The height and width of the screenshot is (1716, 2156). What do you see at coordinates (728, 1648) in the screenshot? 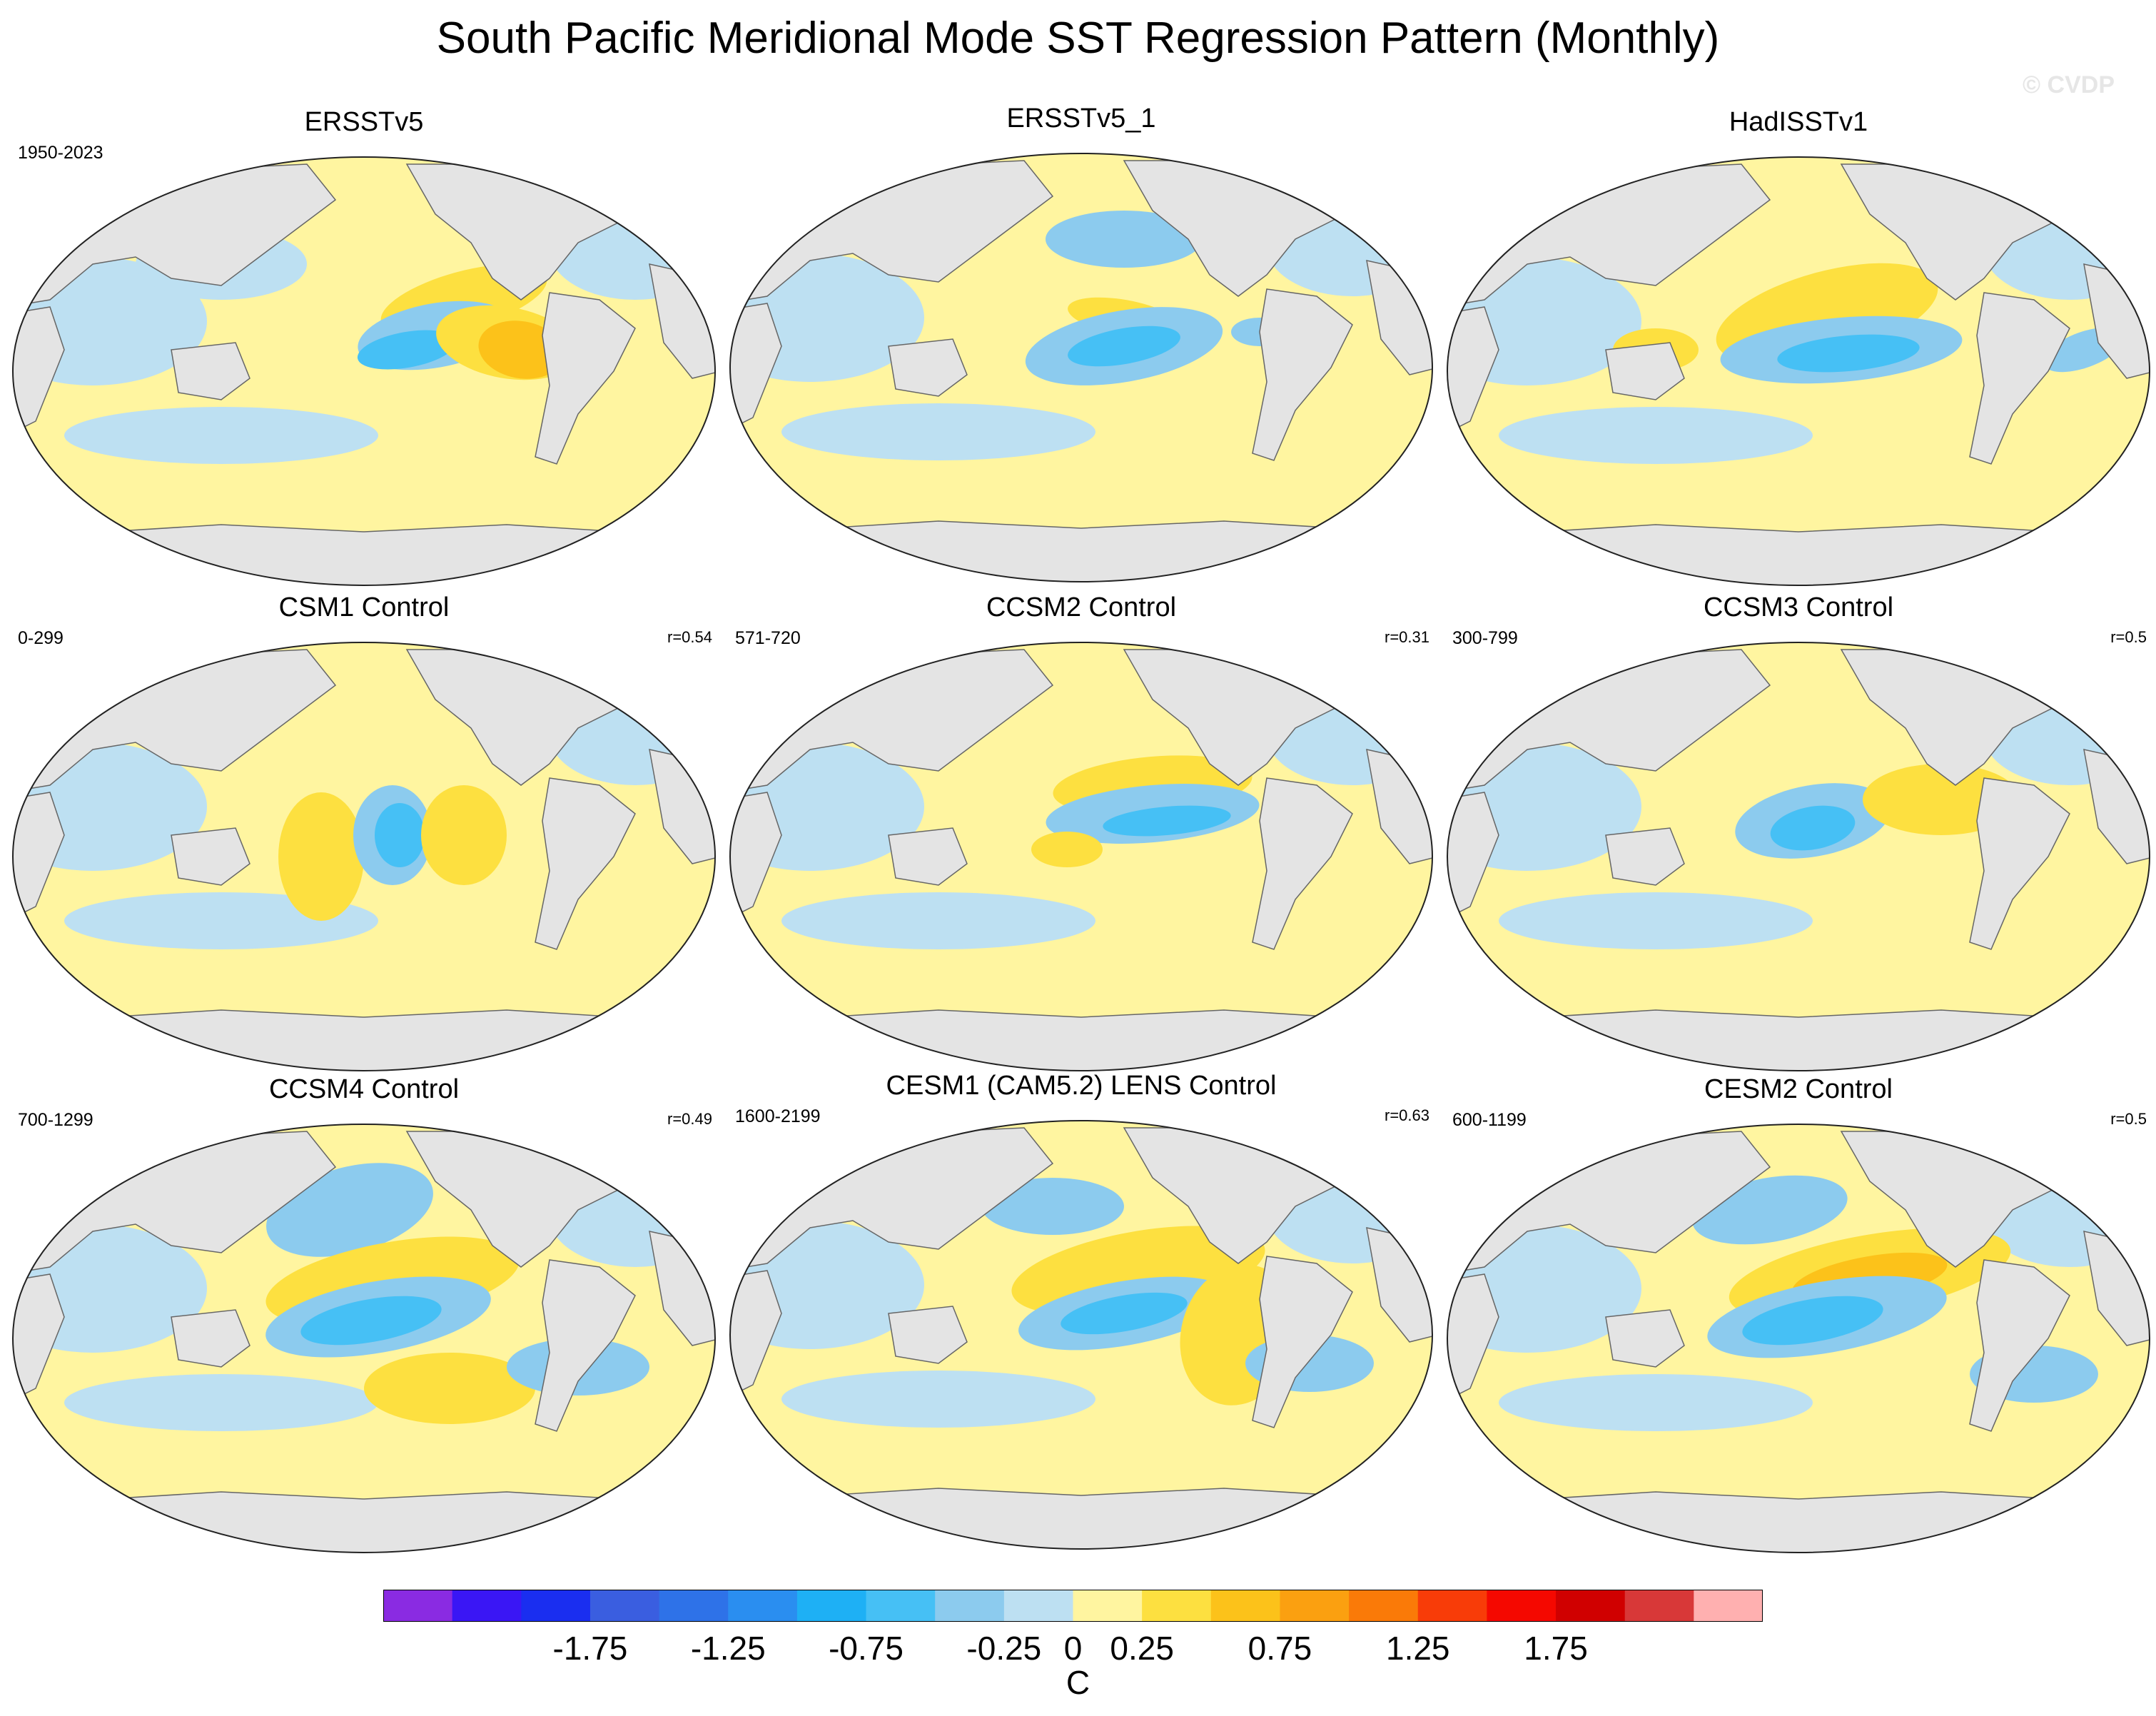
I see `colorbar-tick-label: -1.25` at bounding box center [728, 1648].